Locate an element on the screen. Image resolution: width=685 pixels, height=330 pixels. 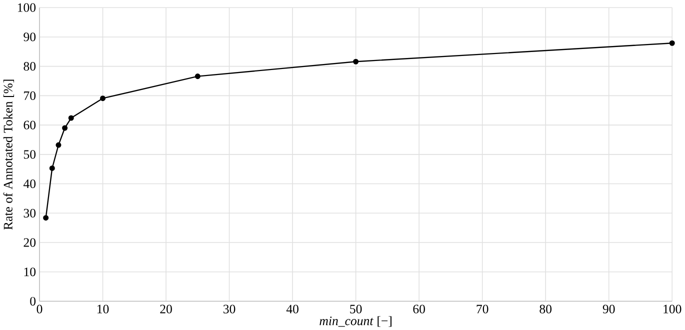
y-tick-label: 100 is located at coordinates (27, 7).